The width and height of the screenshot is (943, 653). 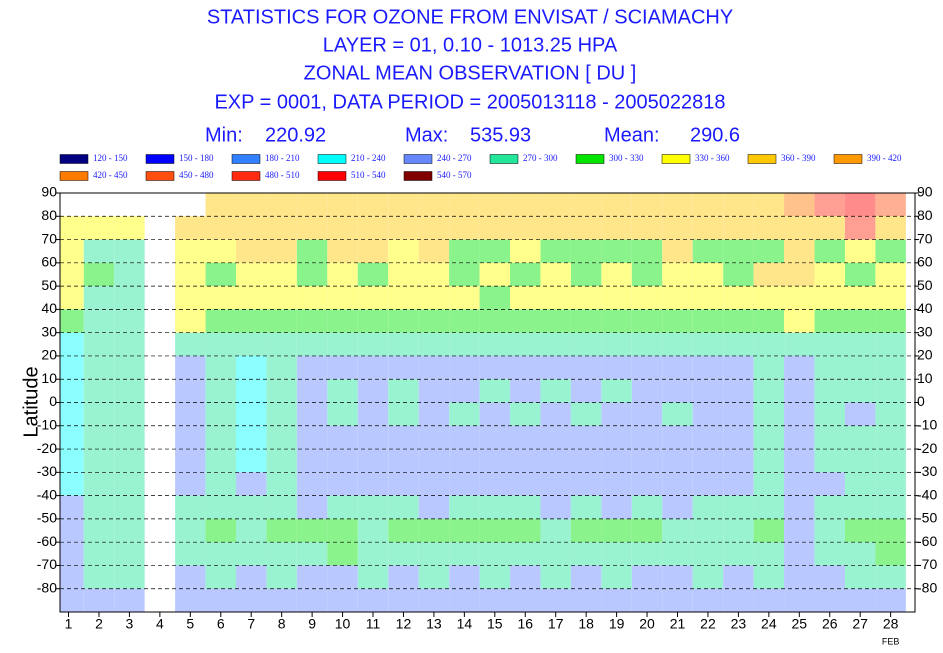 What do you see at coordinates (712, 158) in the screenshot?
I see `legend-label: 330 - 360` at bounding box center [712, 158].